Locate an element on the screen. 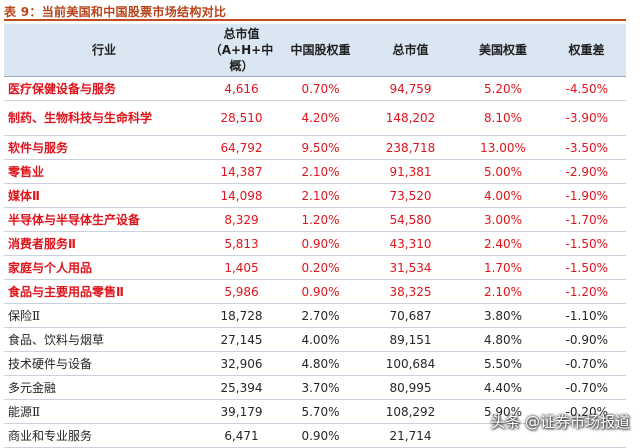  us-weight-cell: 5.50% is located at coordinates (503, 363).